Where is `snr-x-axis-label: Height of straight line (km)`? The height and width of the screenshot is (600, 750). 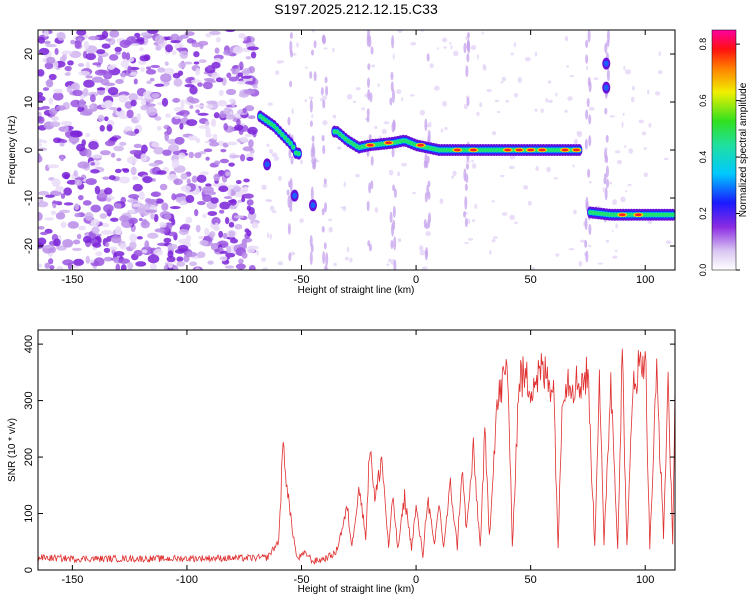
snr-x-axis-label: Height of straight line (km) is located at coordinates (356, 589).